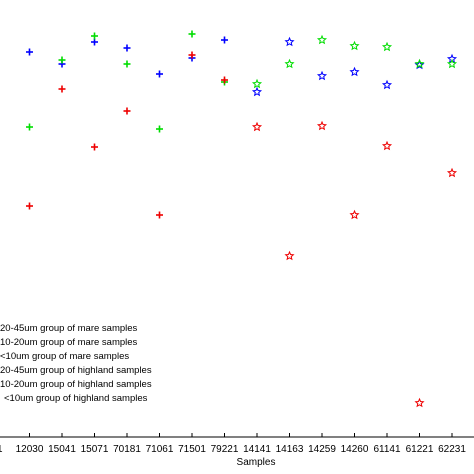 This screenshot has height=474, width=474. What do you see at coordinates (225, 449) in the screenshot?
I see `x-tick-label-79221: 79221` at bounding box center [225, 449].